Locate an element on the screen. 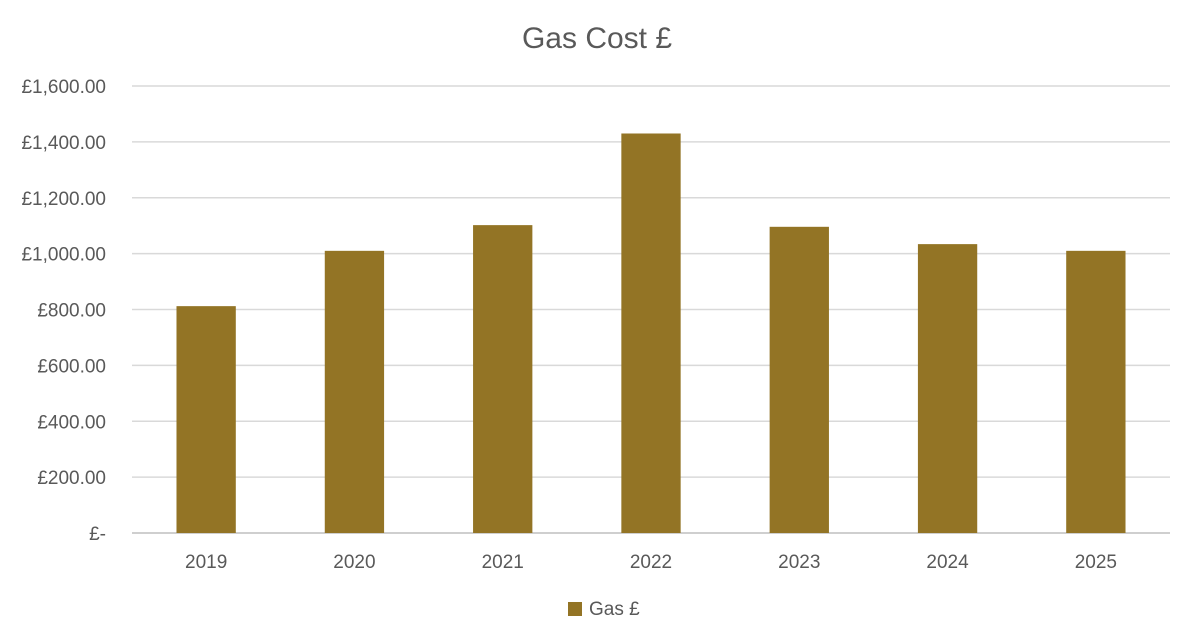 This screenshot has height=640, width=1194. bar-2021 is located at coordinates (503, 379).